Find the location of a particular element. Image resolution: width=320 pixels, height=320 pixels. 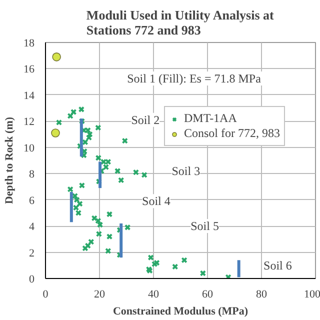

x-tick-label: 0 is located at coordinates (45, 294).